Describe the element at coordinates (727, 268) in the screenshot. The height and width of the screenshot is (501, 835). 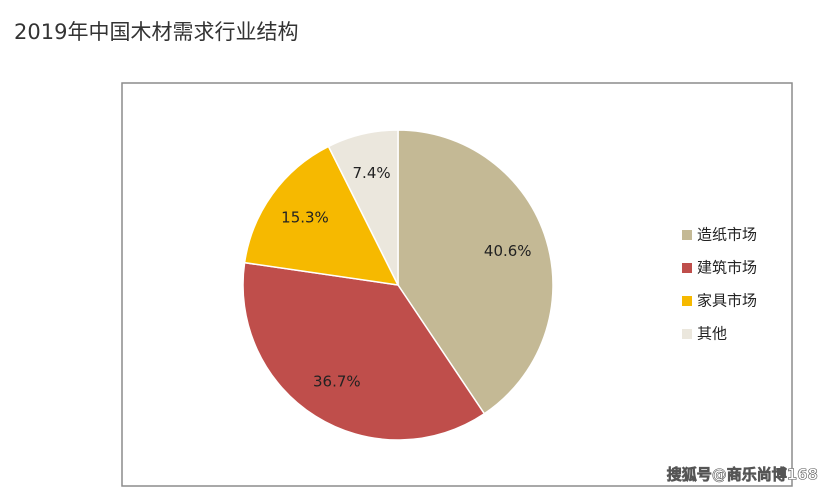
I see `legend-label: 建筑市场` at that location.